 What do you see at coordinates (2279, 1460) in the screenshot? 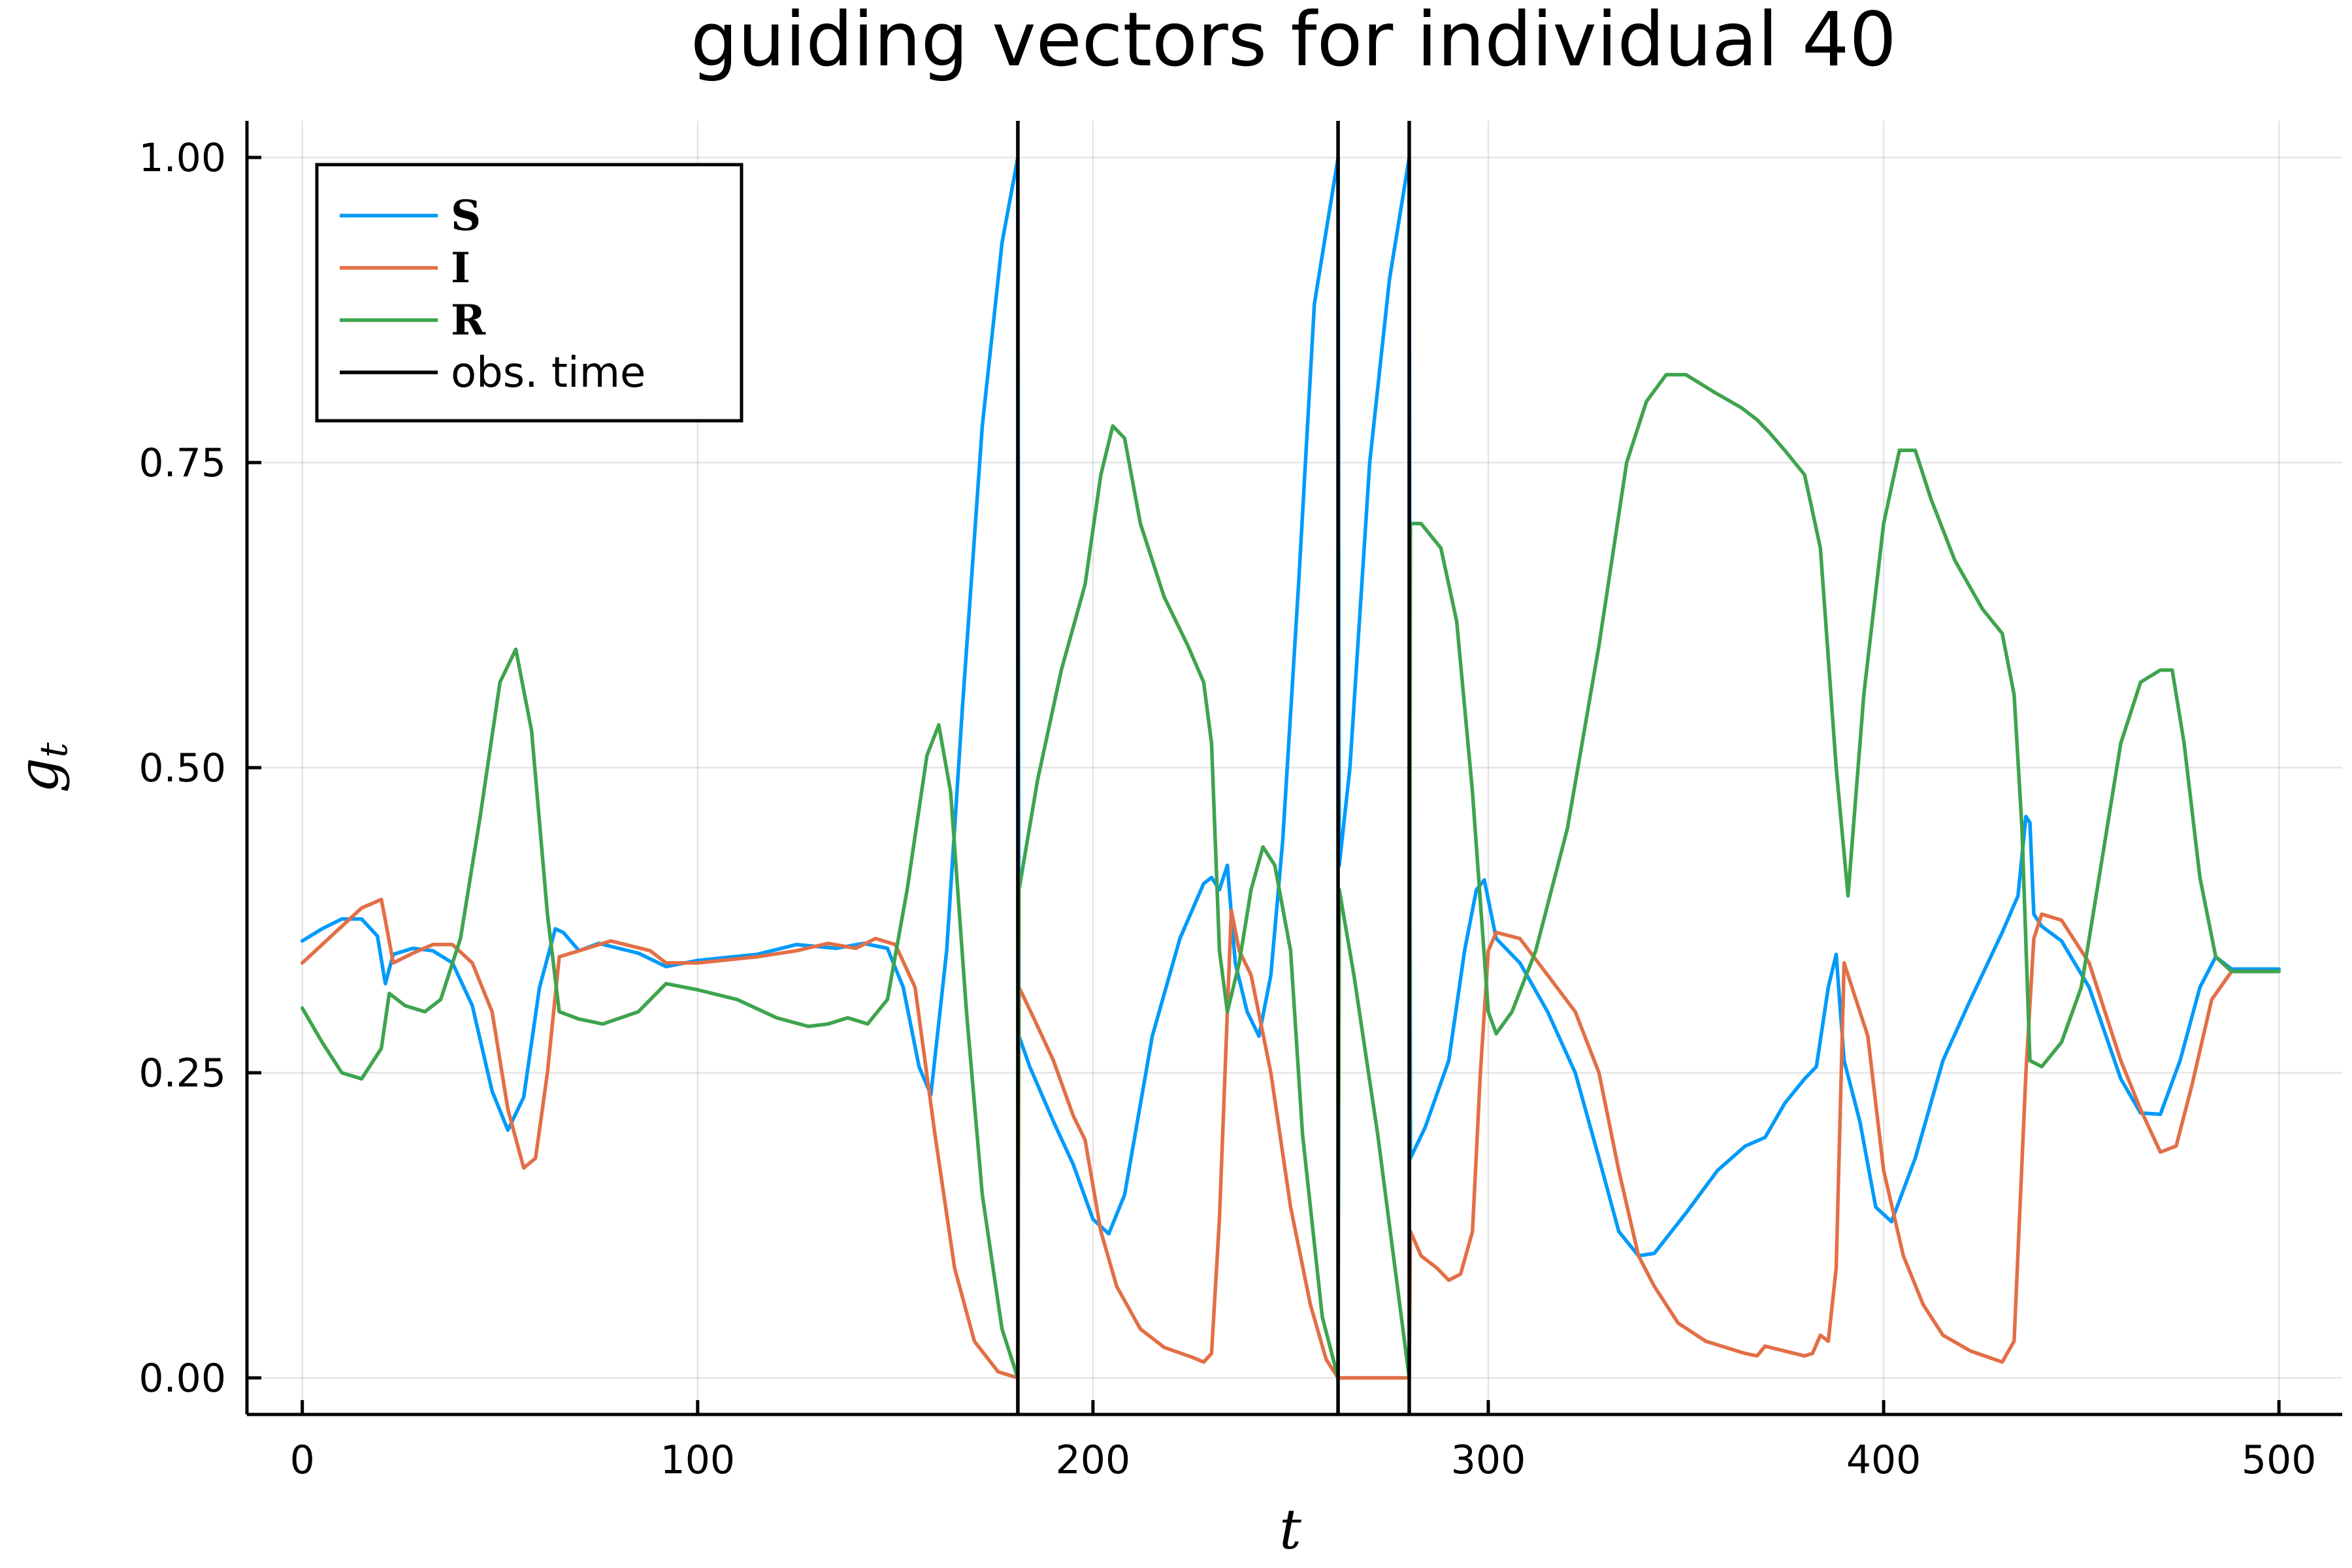
I see `x-tick-label-5: 500` at bounding box center [2279, 1460].